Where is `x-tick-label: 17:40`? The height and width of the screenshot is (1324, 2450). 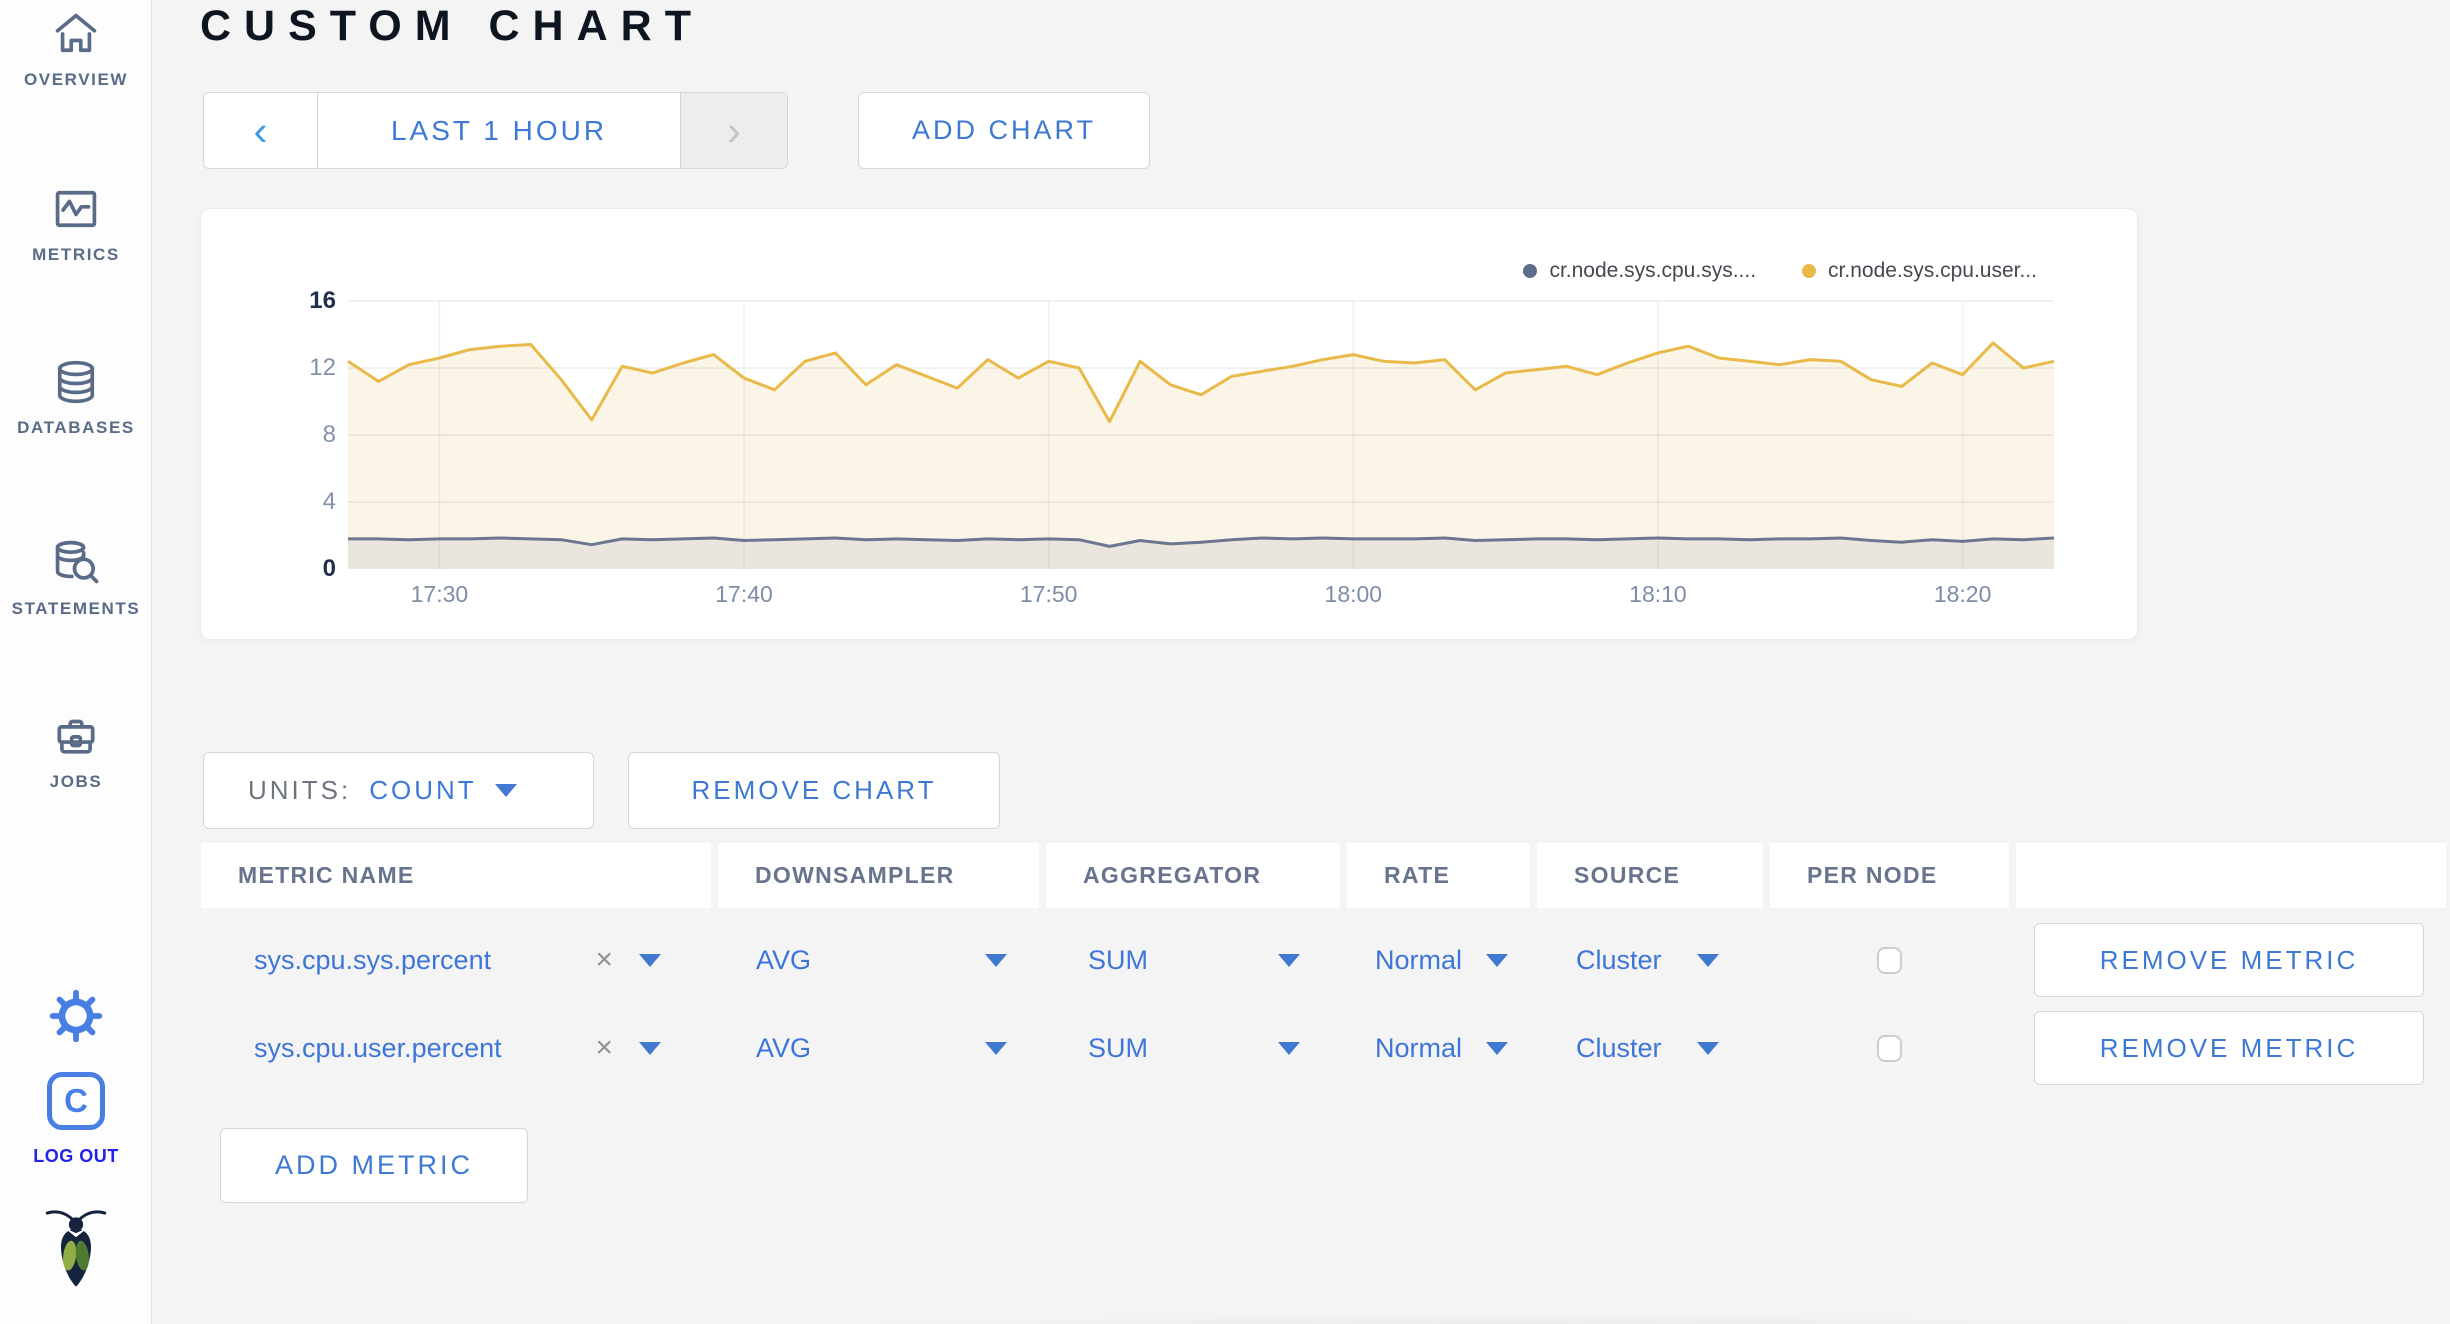 x-tick-label: 17:40 is located at coordinates (744, 594).